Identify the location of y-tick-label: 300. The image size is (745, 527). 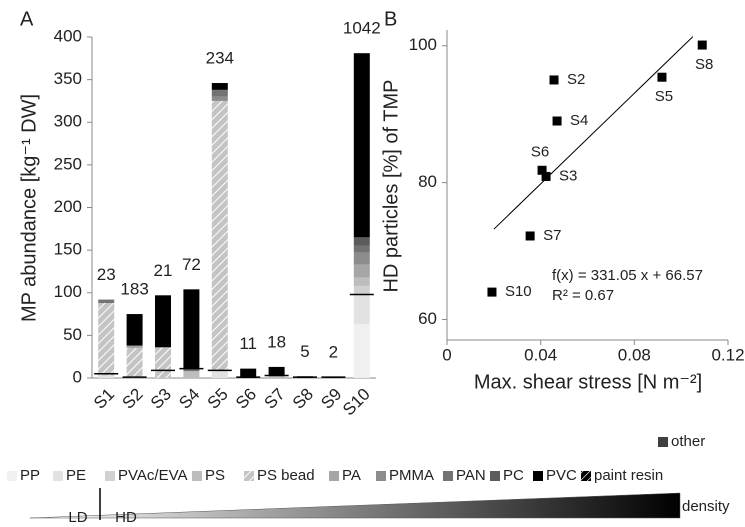
(68, 121).